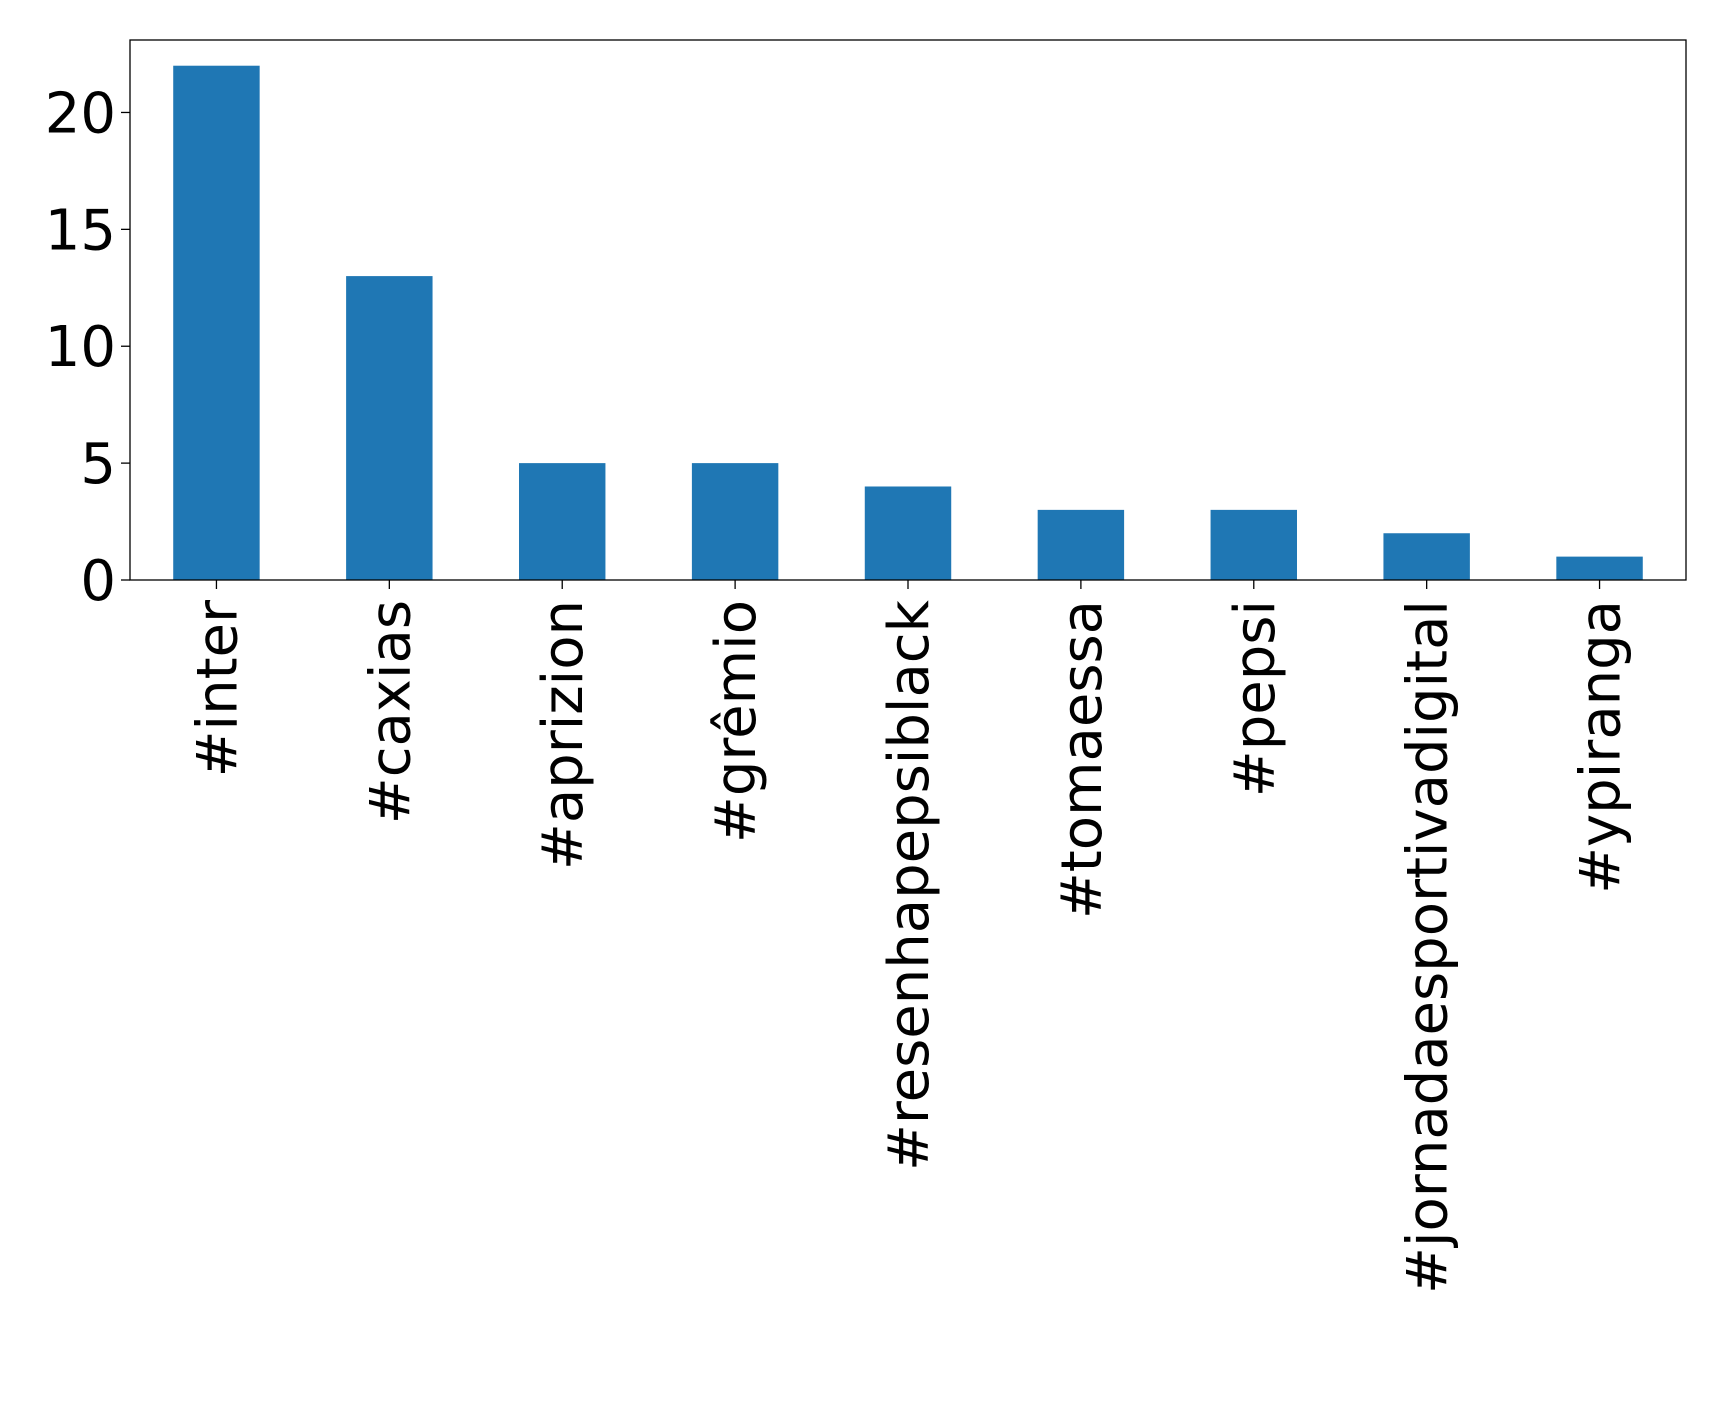 Image resolution: width=1719 pixels, height=1406 pixels. I want to click on bar-gremio, so click(735, 521).